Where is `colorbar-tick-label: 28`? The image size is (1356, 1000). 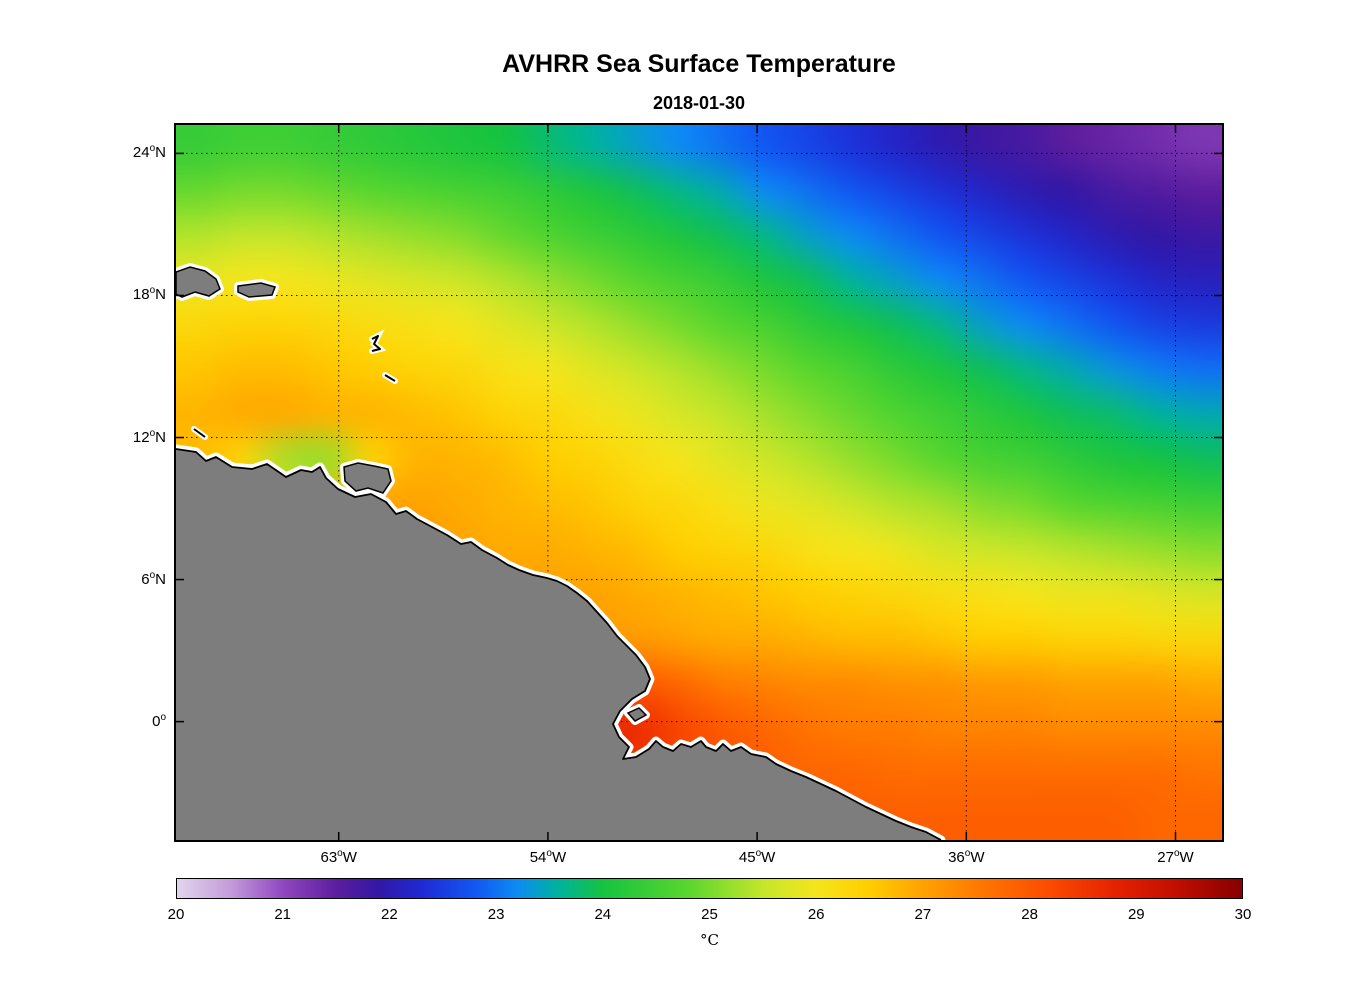 colorbar-tick-label: 28 is located at coordinates (1029, 914).